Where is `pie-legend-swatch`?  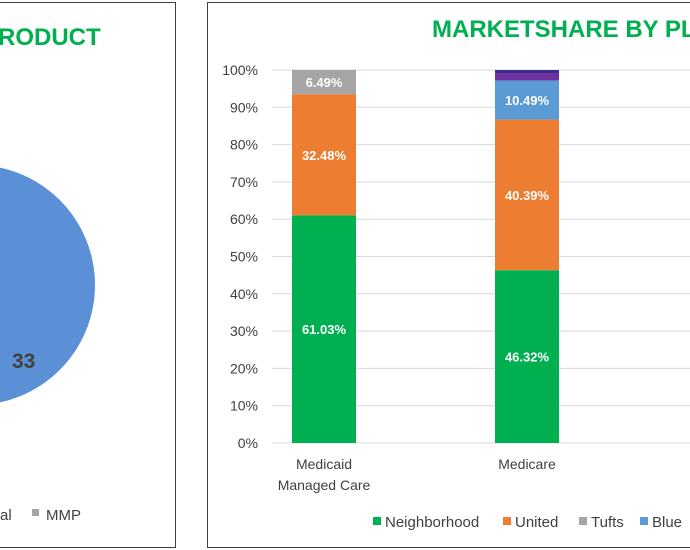
pie-legend-swatch is located at coordinates (35, 512).